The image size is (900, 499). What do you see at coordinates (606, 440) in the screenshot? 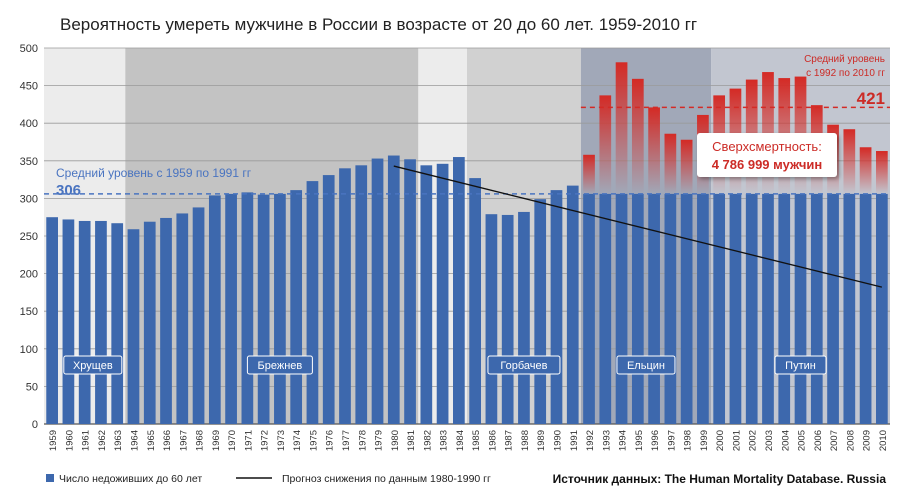
I see `x-tick-label: 1993` at bounding box center [606, 440].